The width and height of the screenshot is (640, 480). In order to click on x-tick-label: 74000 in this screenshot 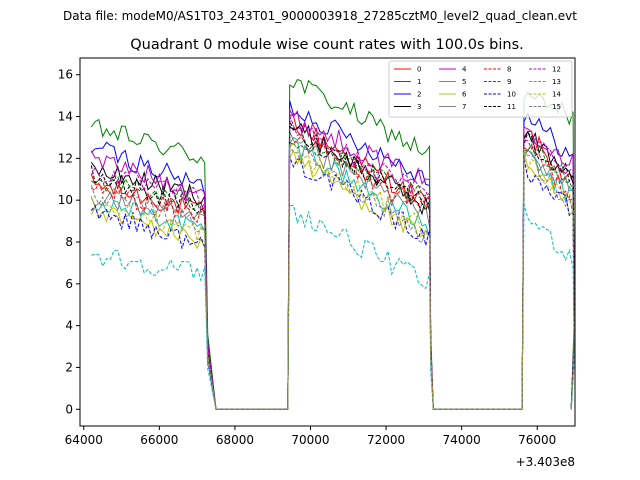, I will do `click(462, 440)`.